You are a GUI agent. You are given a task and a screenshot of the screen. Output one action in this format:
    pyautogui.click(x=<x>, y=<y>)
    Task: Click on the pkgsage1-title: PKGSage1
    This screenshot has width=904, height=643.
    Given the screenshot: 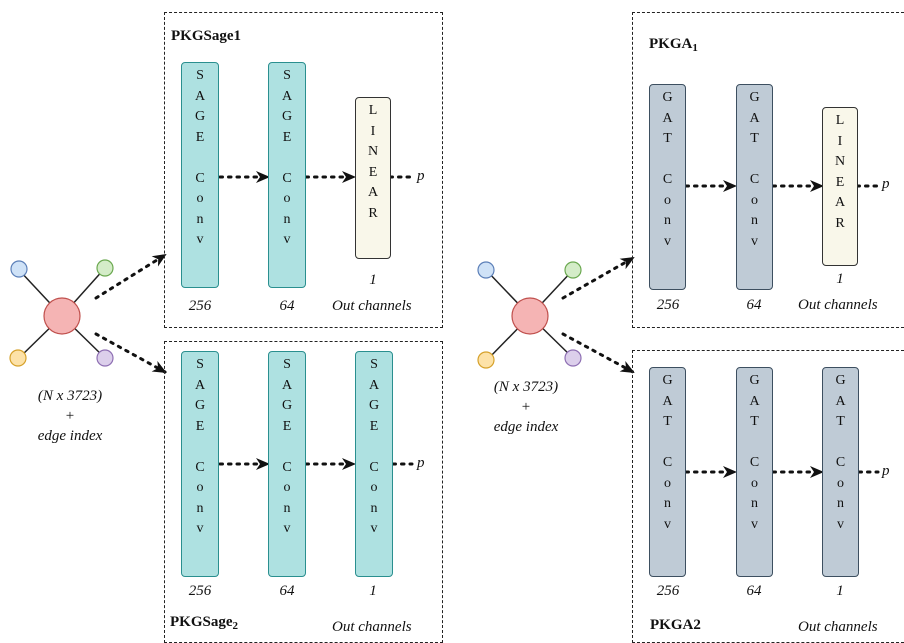 What is the action you would take?
    pyautogui.click(x=206, y=36)
    